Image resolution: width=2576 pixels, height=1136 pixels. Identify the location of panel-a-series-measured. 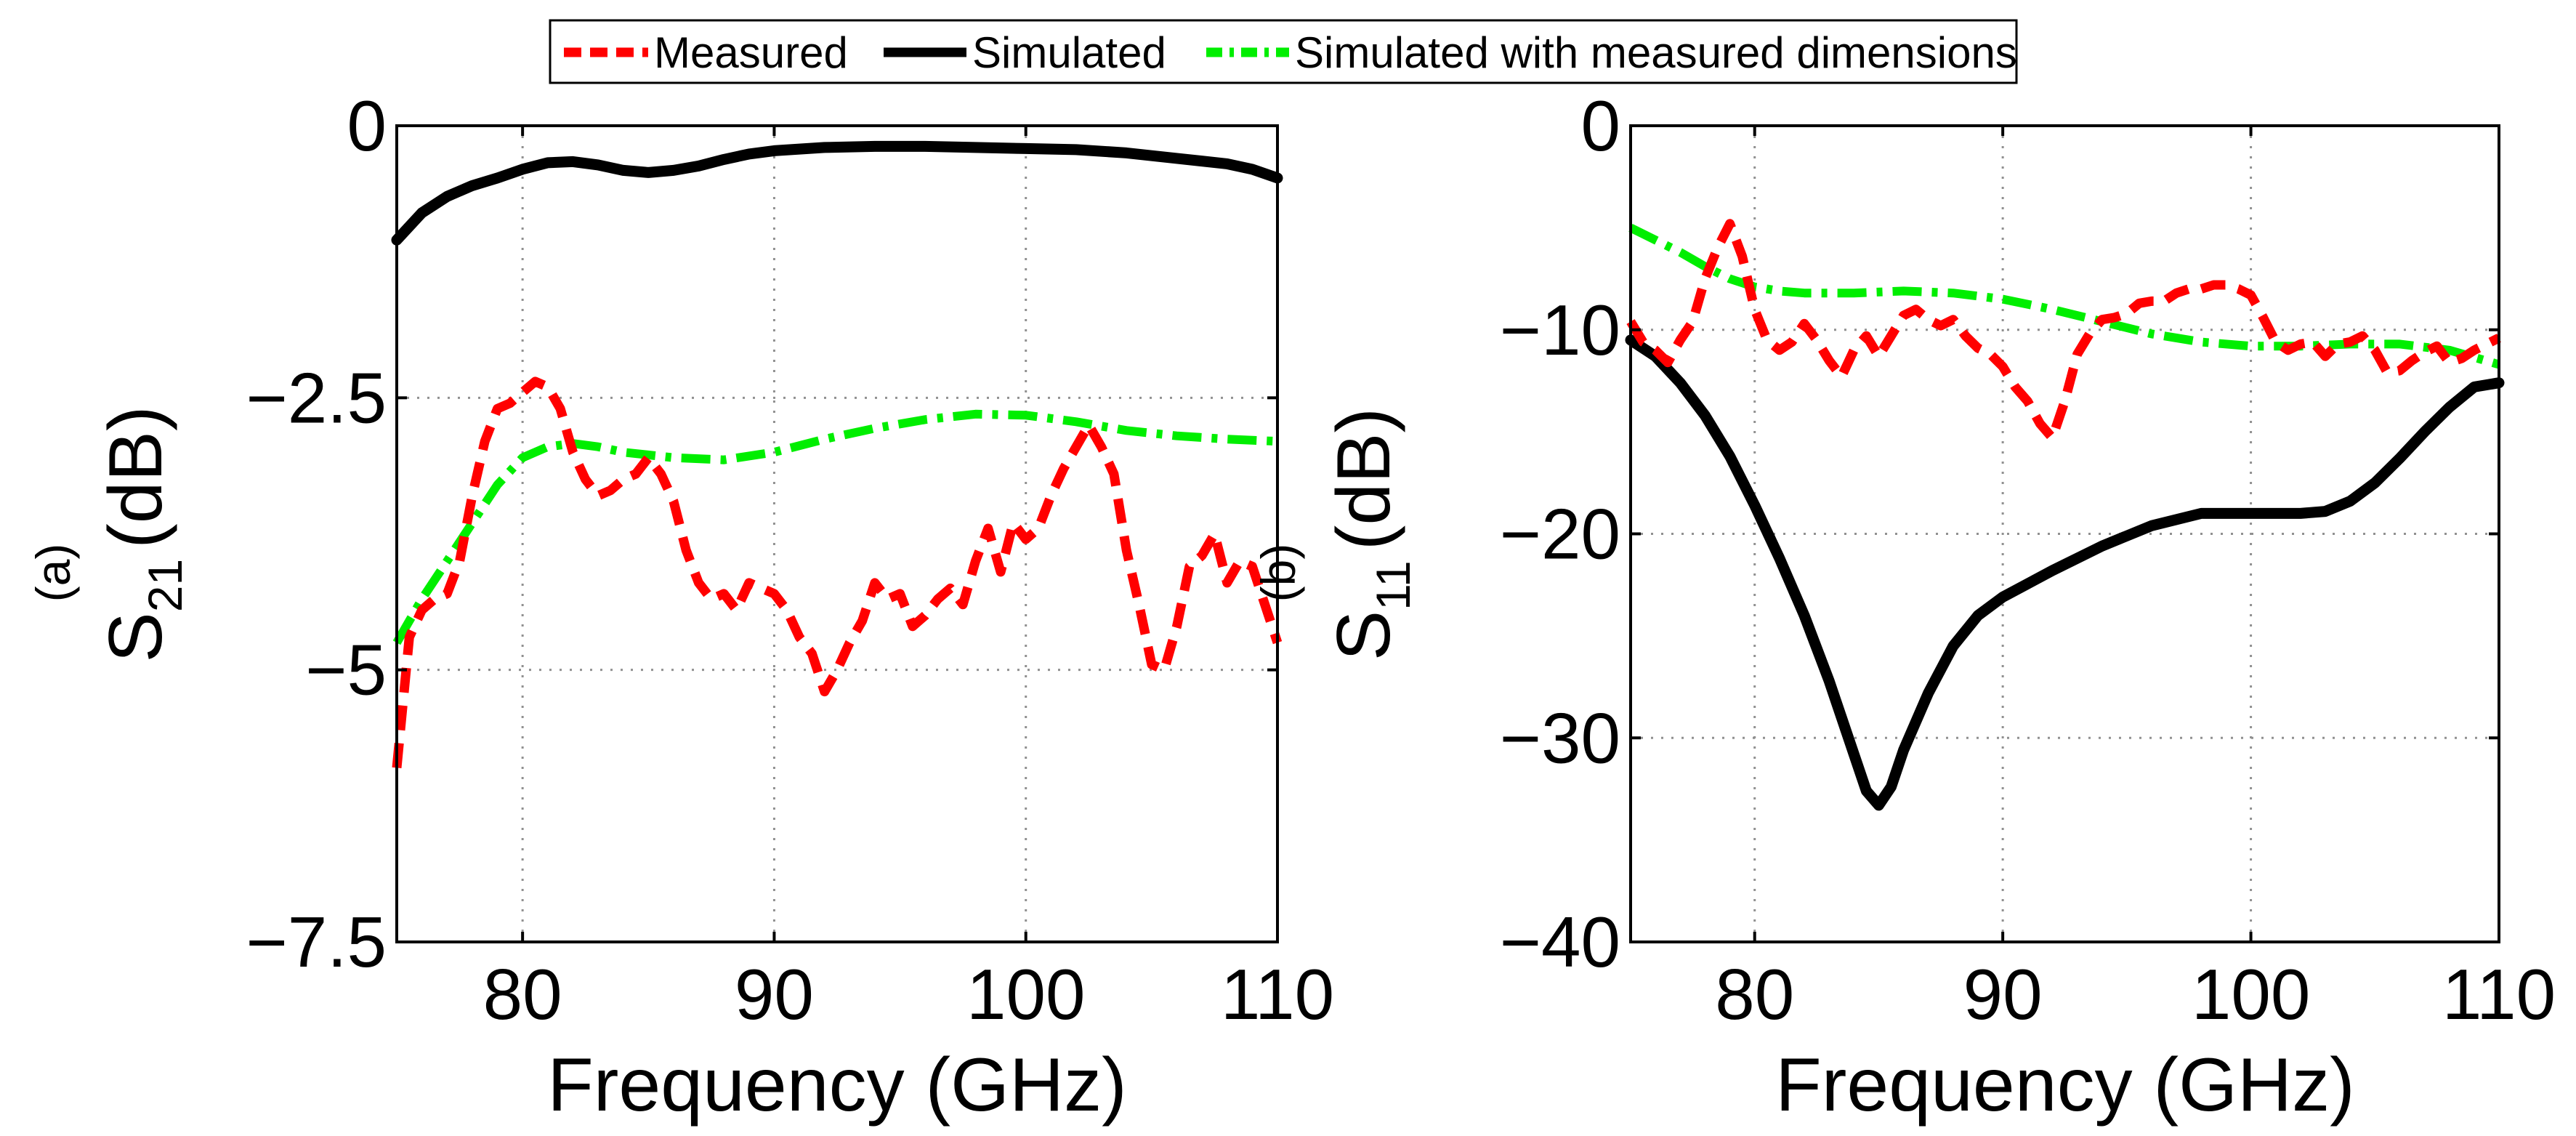
(838, 572).